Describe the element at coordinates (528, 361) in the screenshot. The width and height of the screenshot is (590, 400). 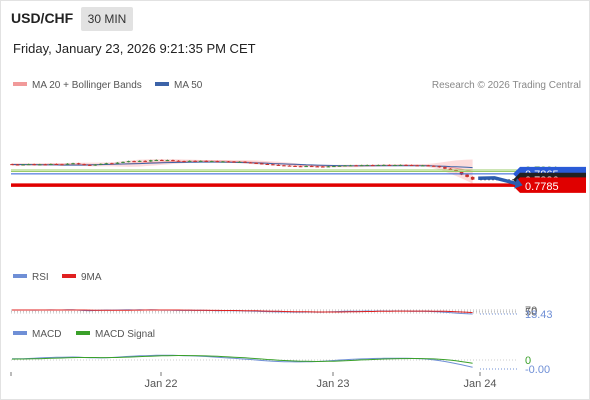
I see `macd-zero-label: 0` at that location.